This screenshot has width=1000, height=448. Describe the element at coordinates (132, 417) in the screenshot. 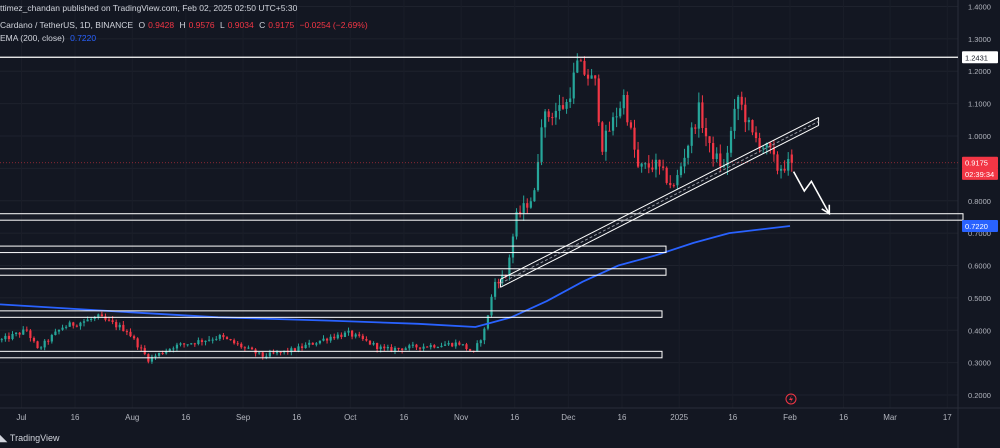

I see `x-tick-label: Aug` at that location.